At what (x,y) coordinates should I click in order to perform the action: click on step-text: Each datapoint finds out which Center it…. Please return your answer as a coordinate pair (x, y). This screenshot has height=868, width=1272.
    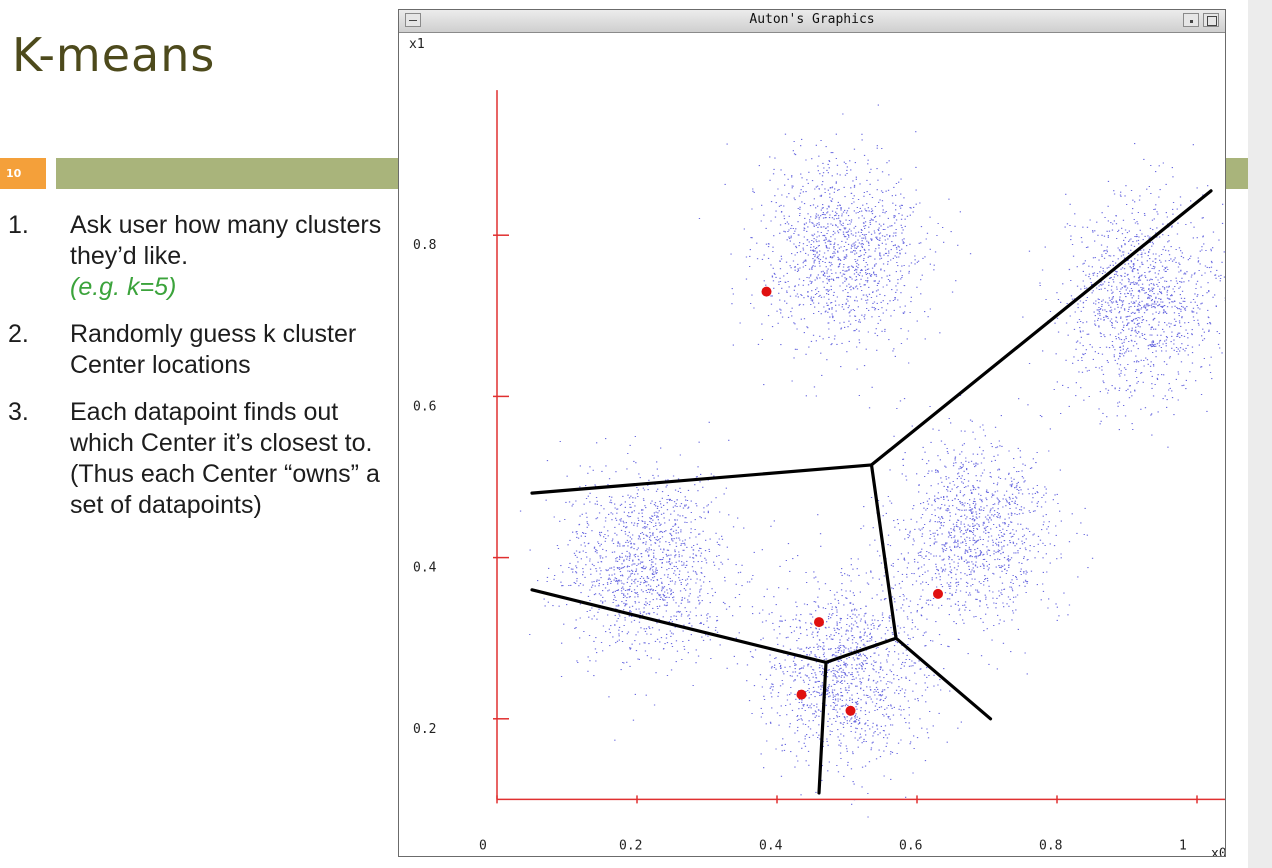
    Looking at the image, I should click on (225, 458).